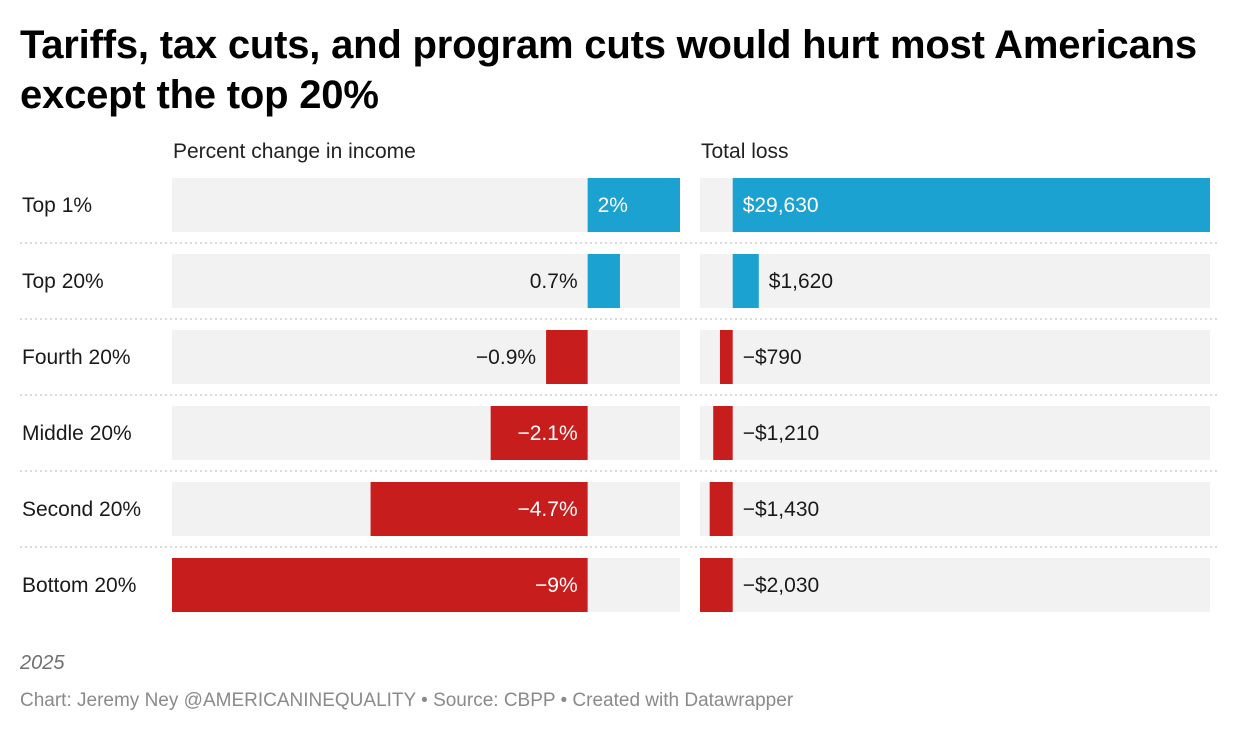 The height and width of the screenshot is (736, 1240). I want to click on year-note: 2025, so click(42, 663).